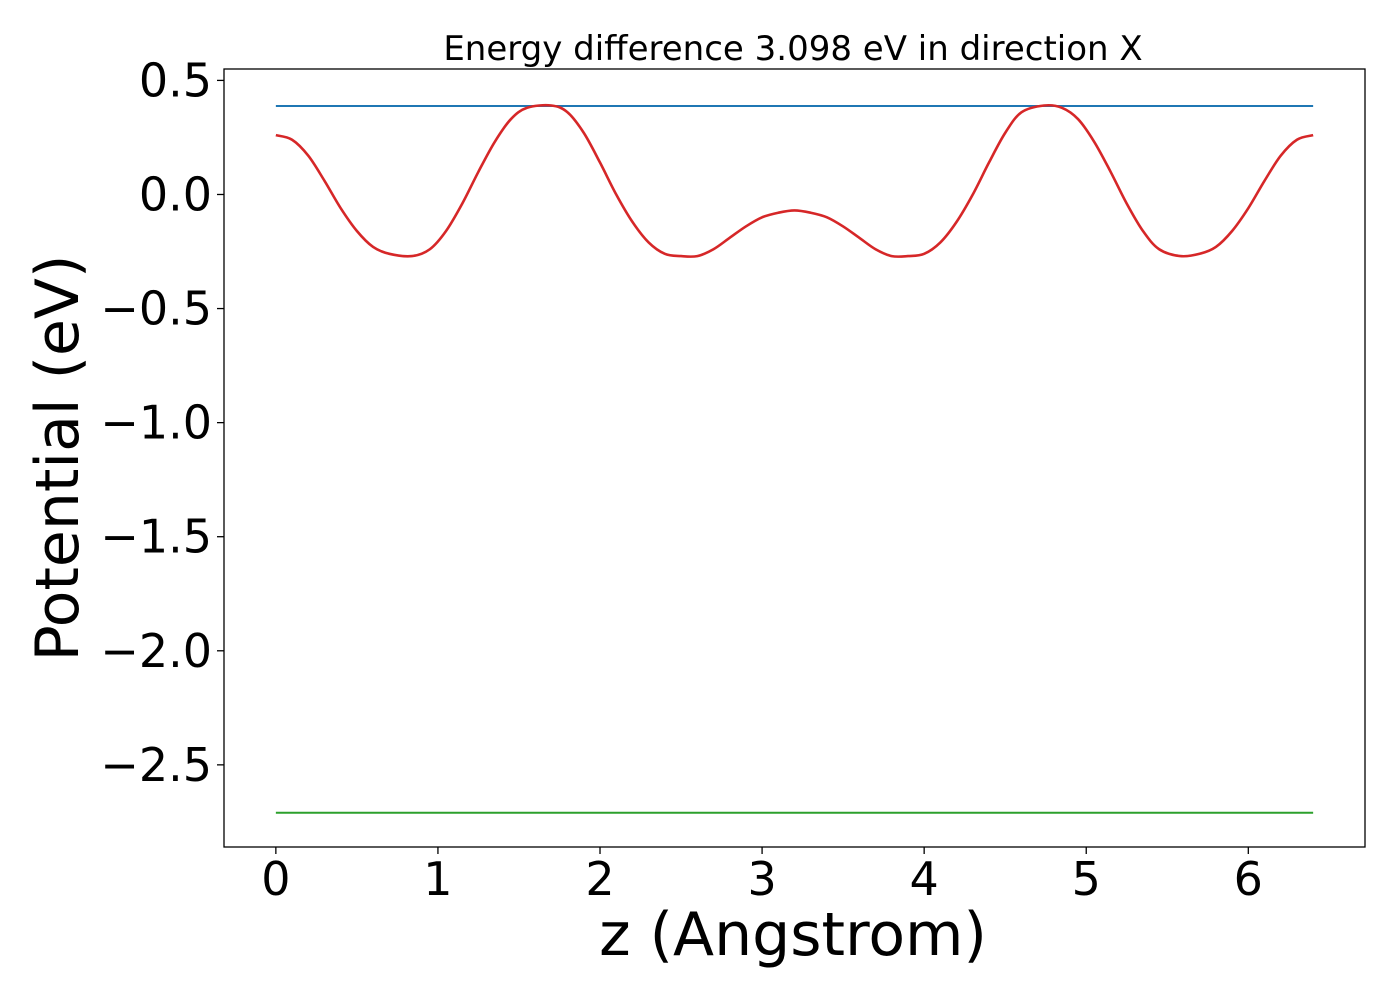  I want to click on y-tick-label: 0.5, so click(175, 80).